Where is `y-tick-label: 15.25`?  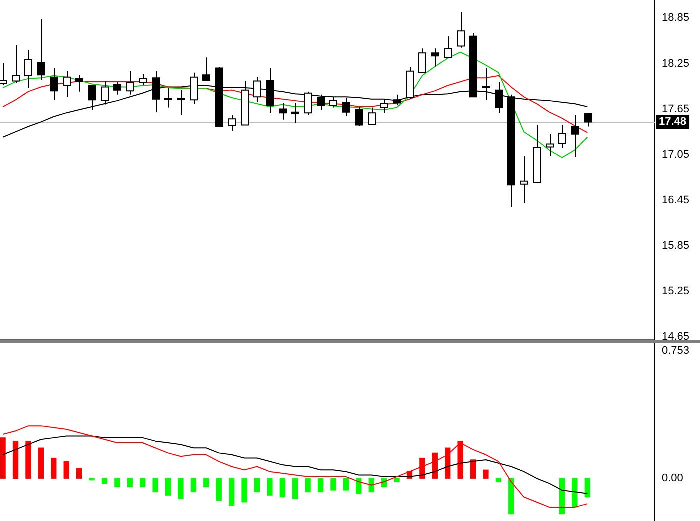
y-tick-label: 15.25 is located at coordinates (676, 291).